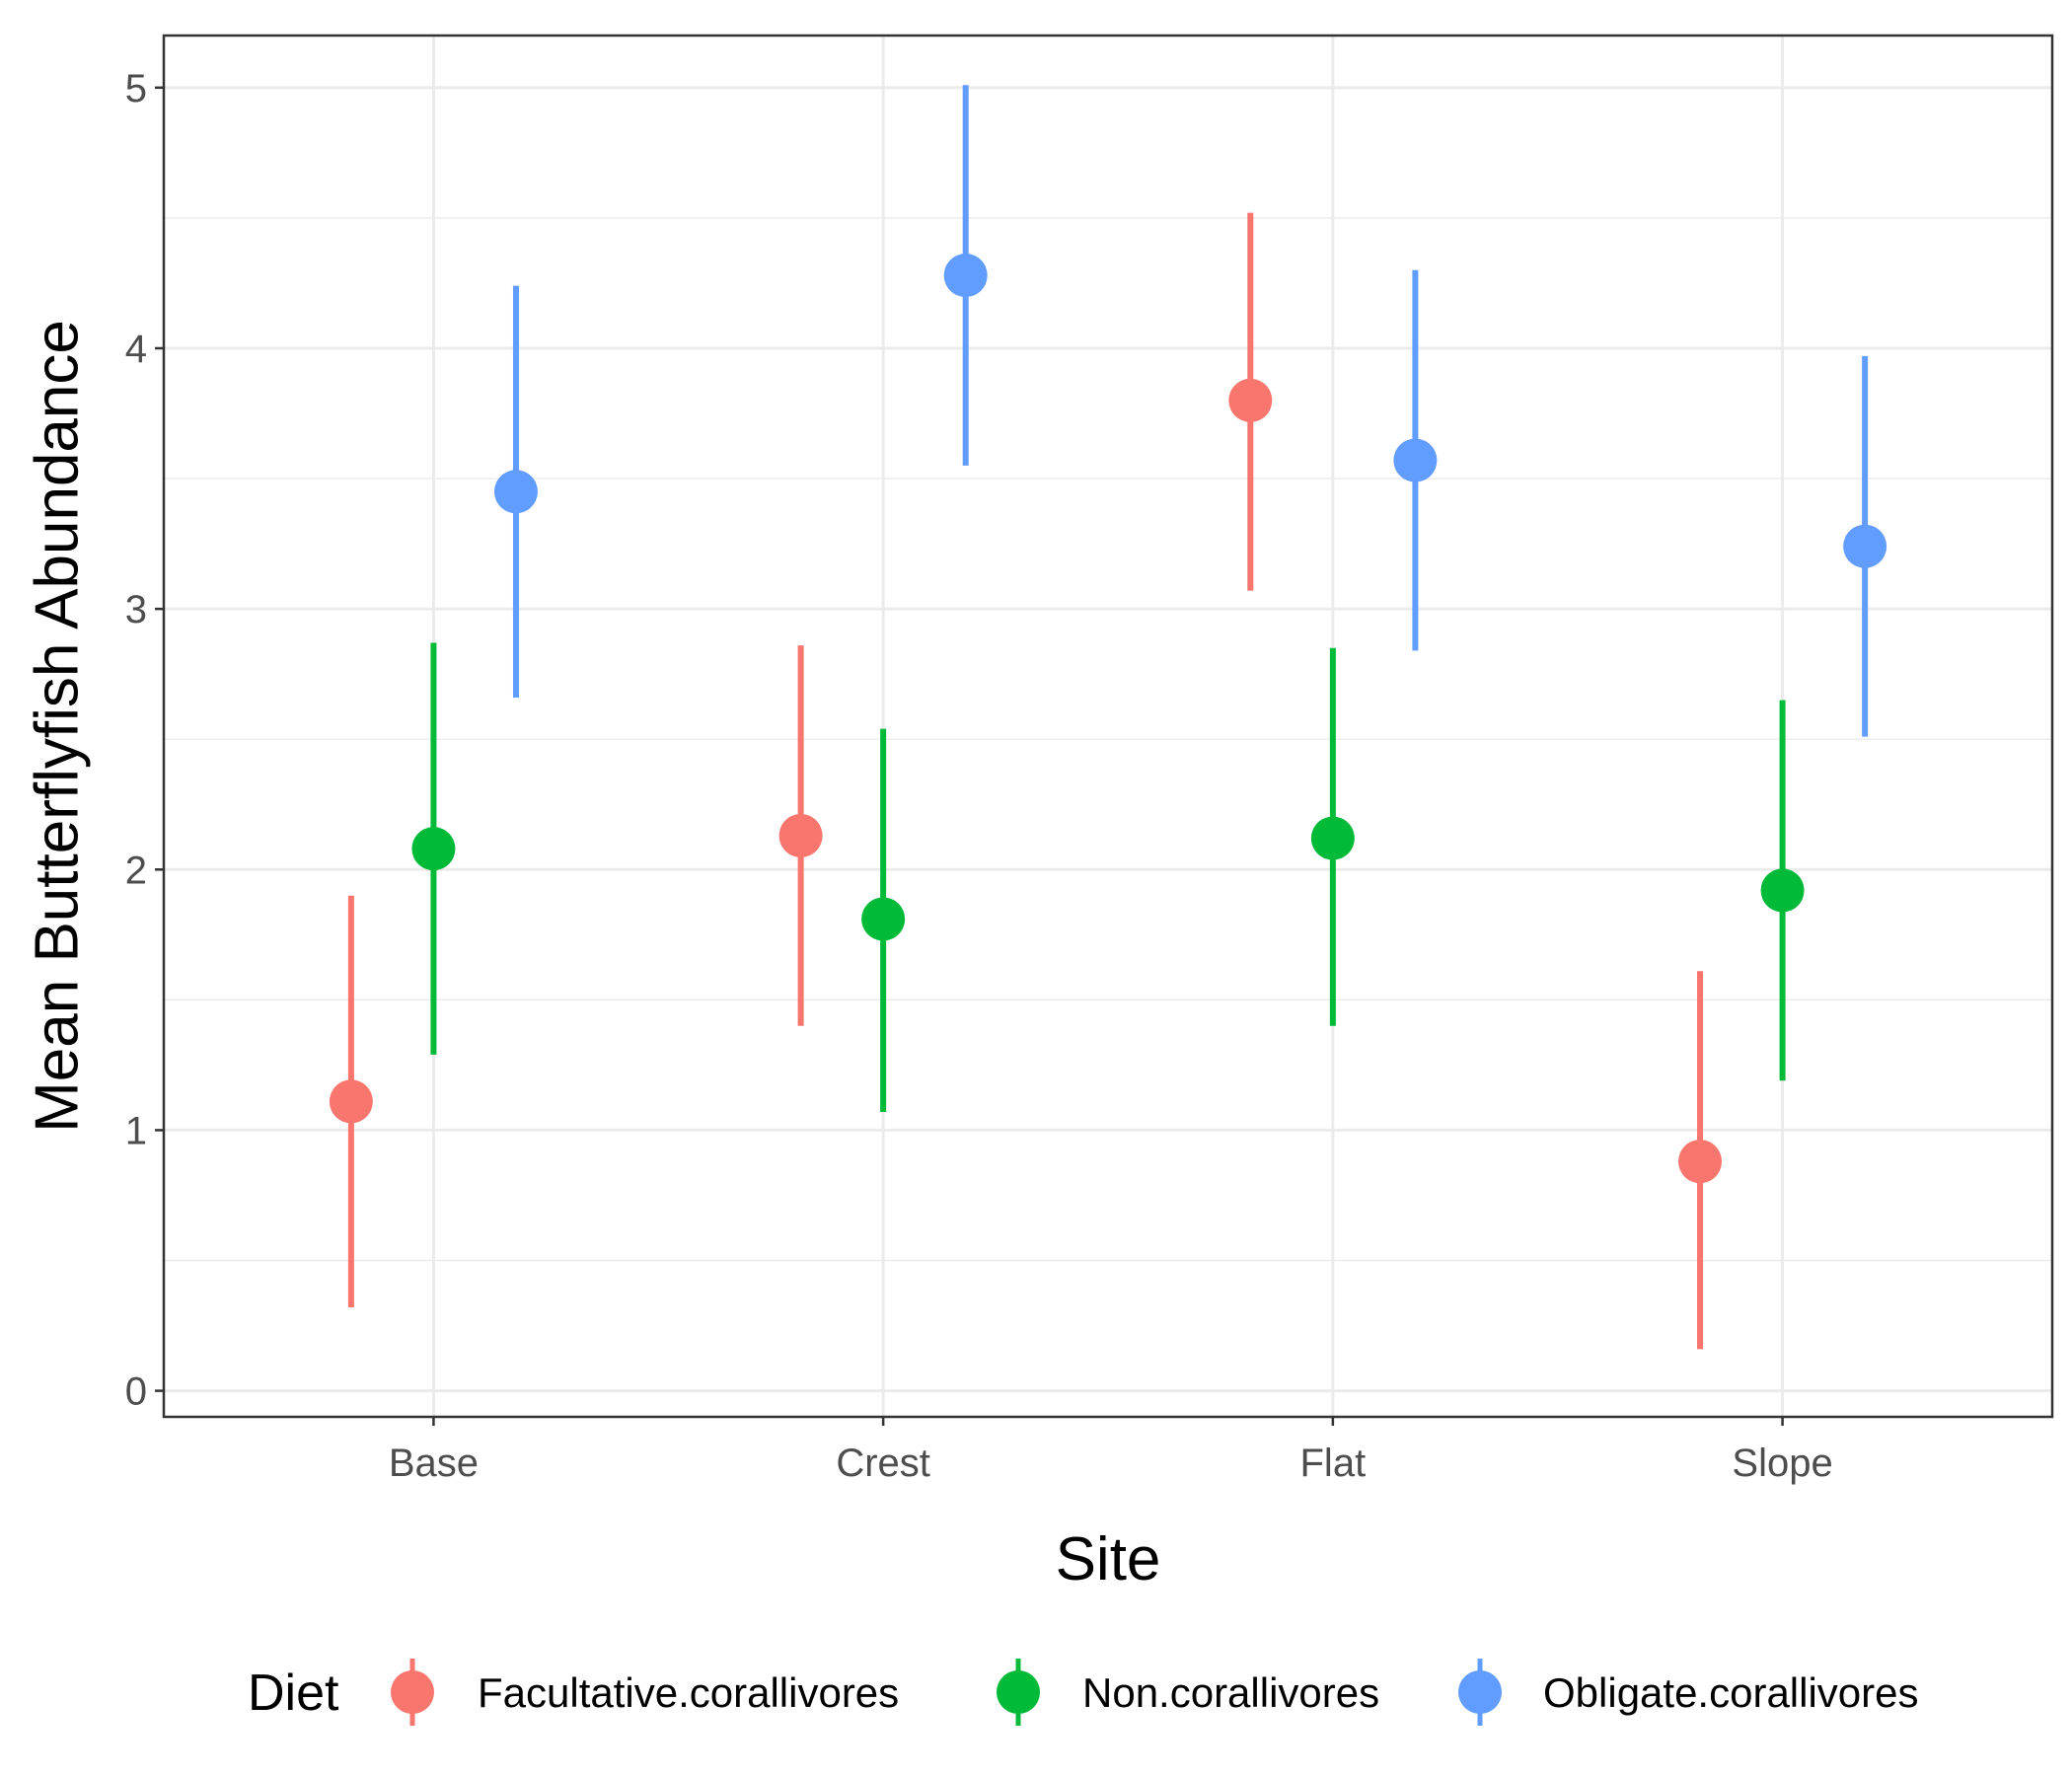 The width and height of the screenshot is (2072, 1776). Describe the element at coordinates (136, 350) in the screenshot. I see `y-tick-label: 4` at that location.